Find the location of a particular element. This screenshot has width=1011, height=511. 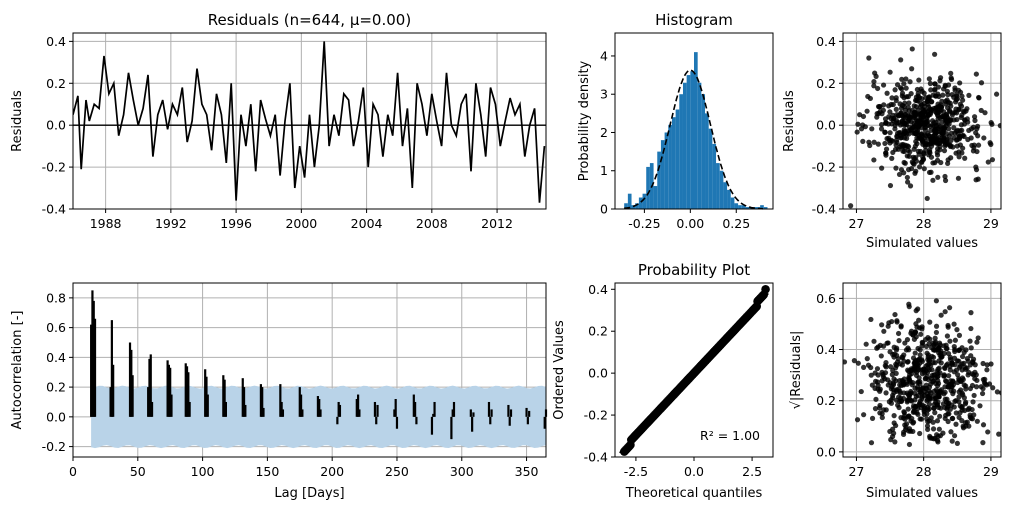

x-tick-label: 27 is located at coordinates (856, 471).